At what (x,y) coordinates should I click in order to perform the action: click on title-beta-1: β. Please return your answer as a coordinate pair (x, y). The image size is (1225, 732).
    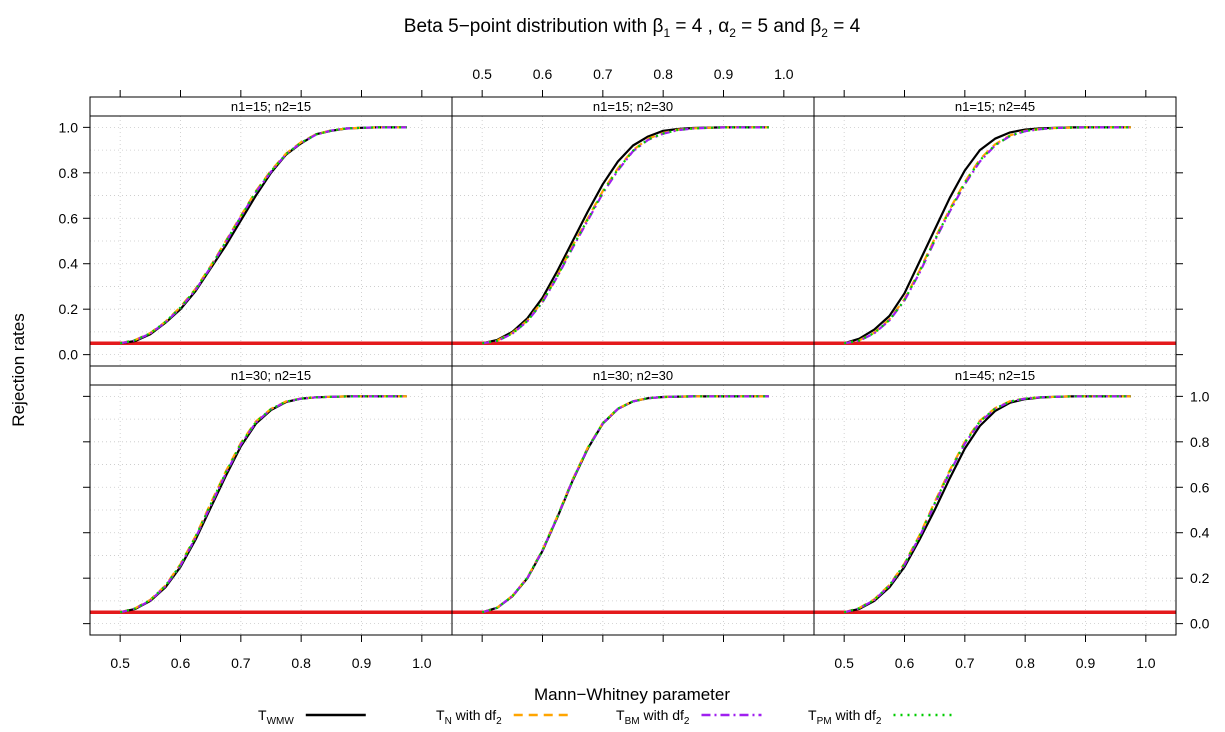
    Looking at the image, I should click on (658, 26).